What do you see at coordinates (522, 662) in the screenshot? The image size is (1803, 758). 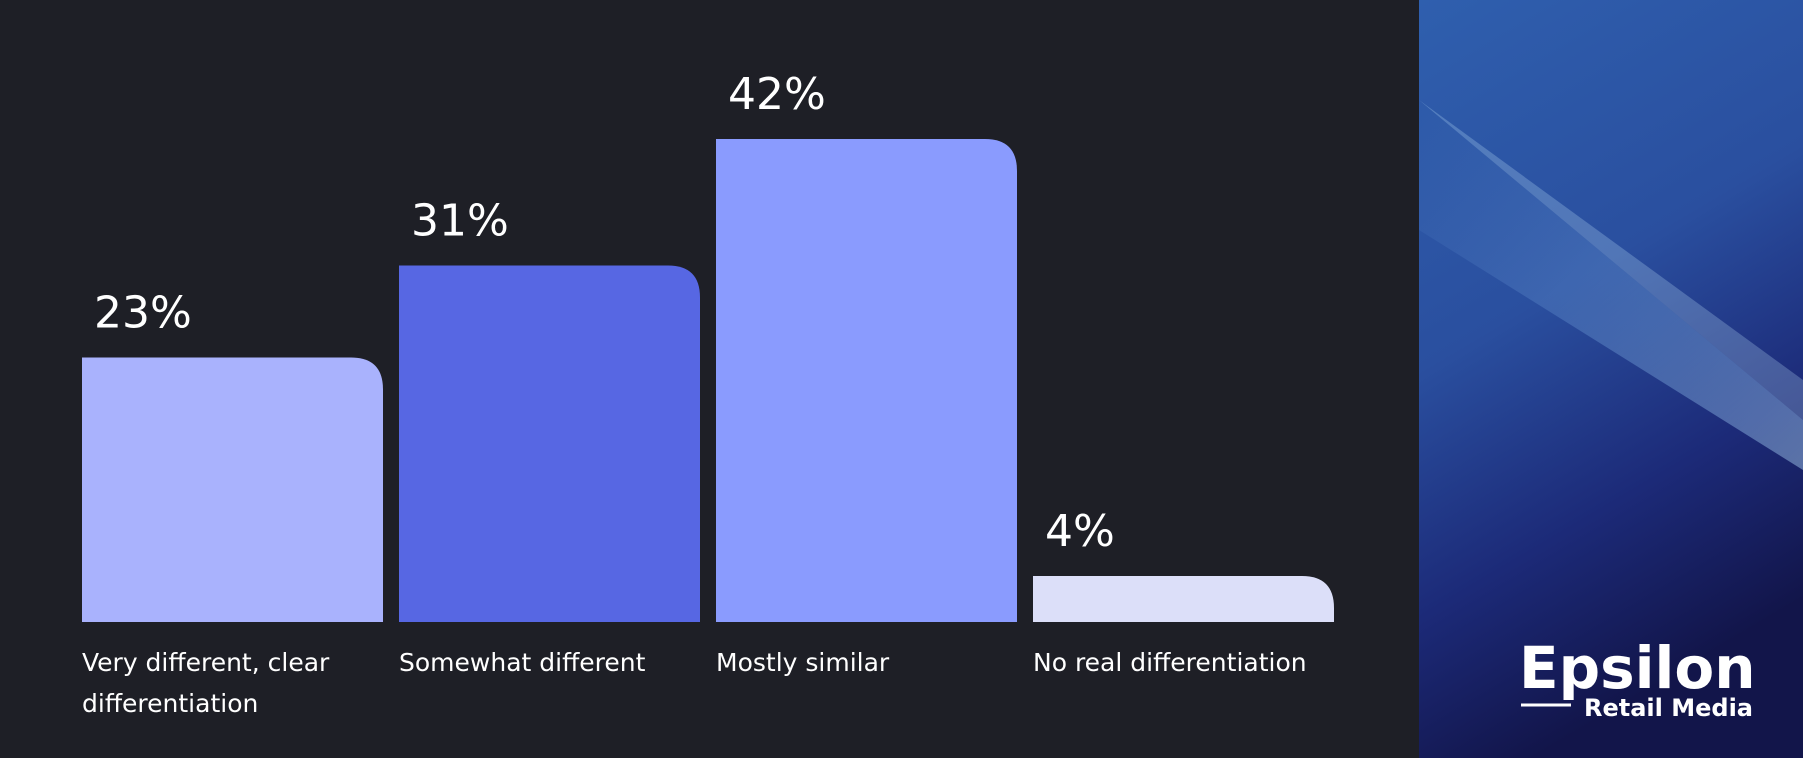 I see `category-label: Somewhat different` at bounding box center [522, 662].